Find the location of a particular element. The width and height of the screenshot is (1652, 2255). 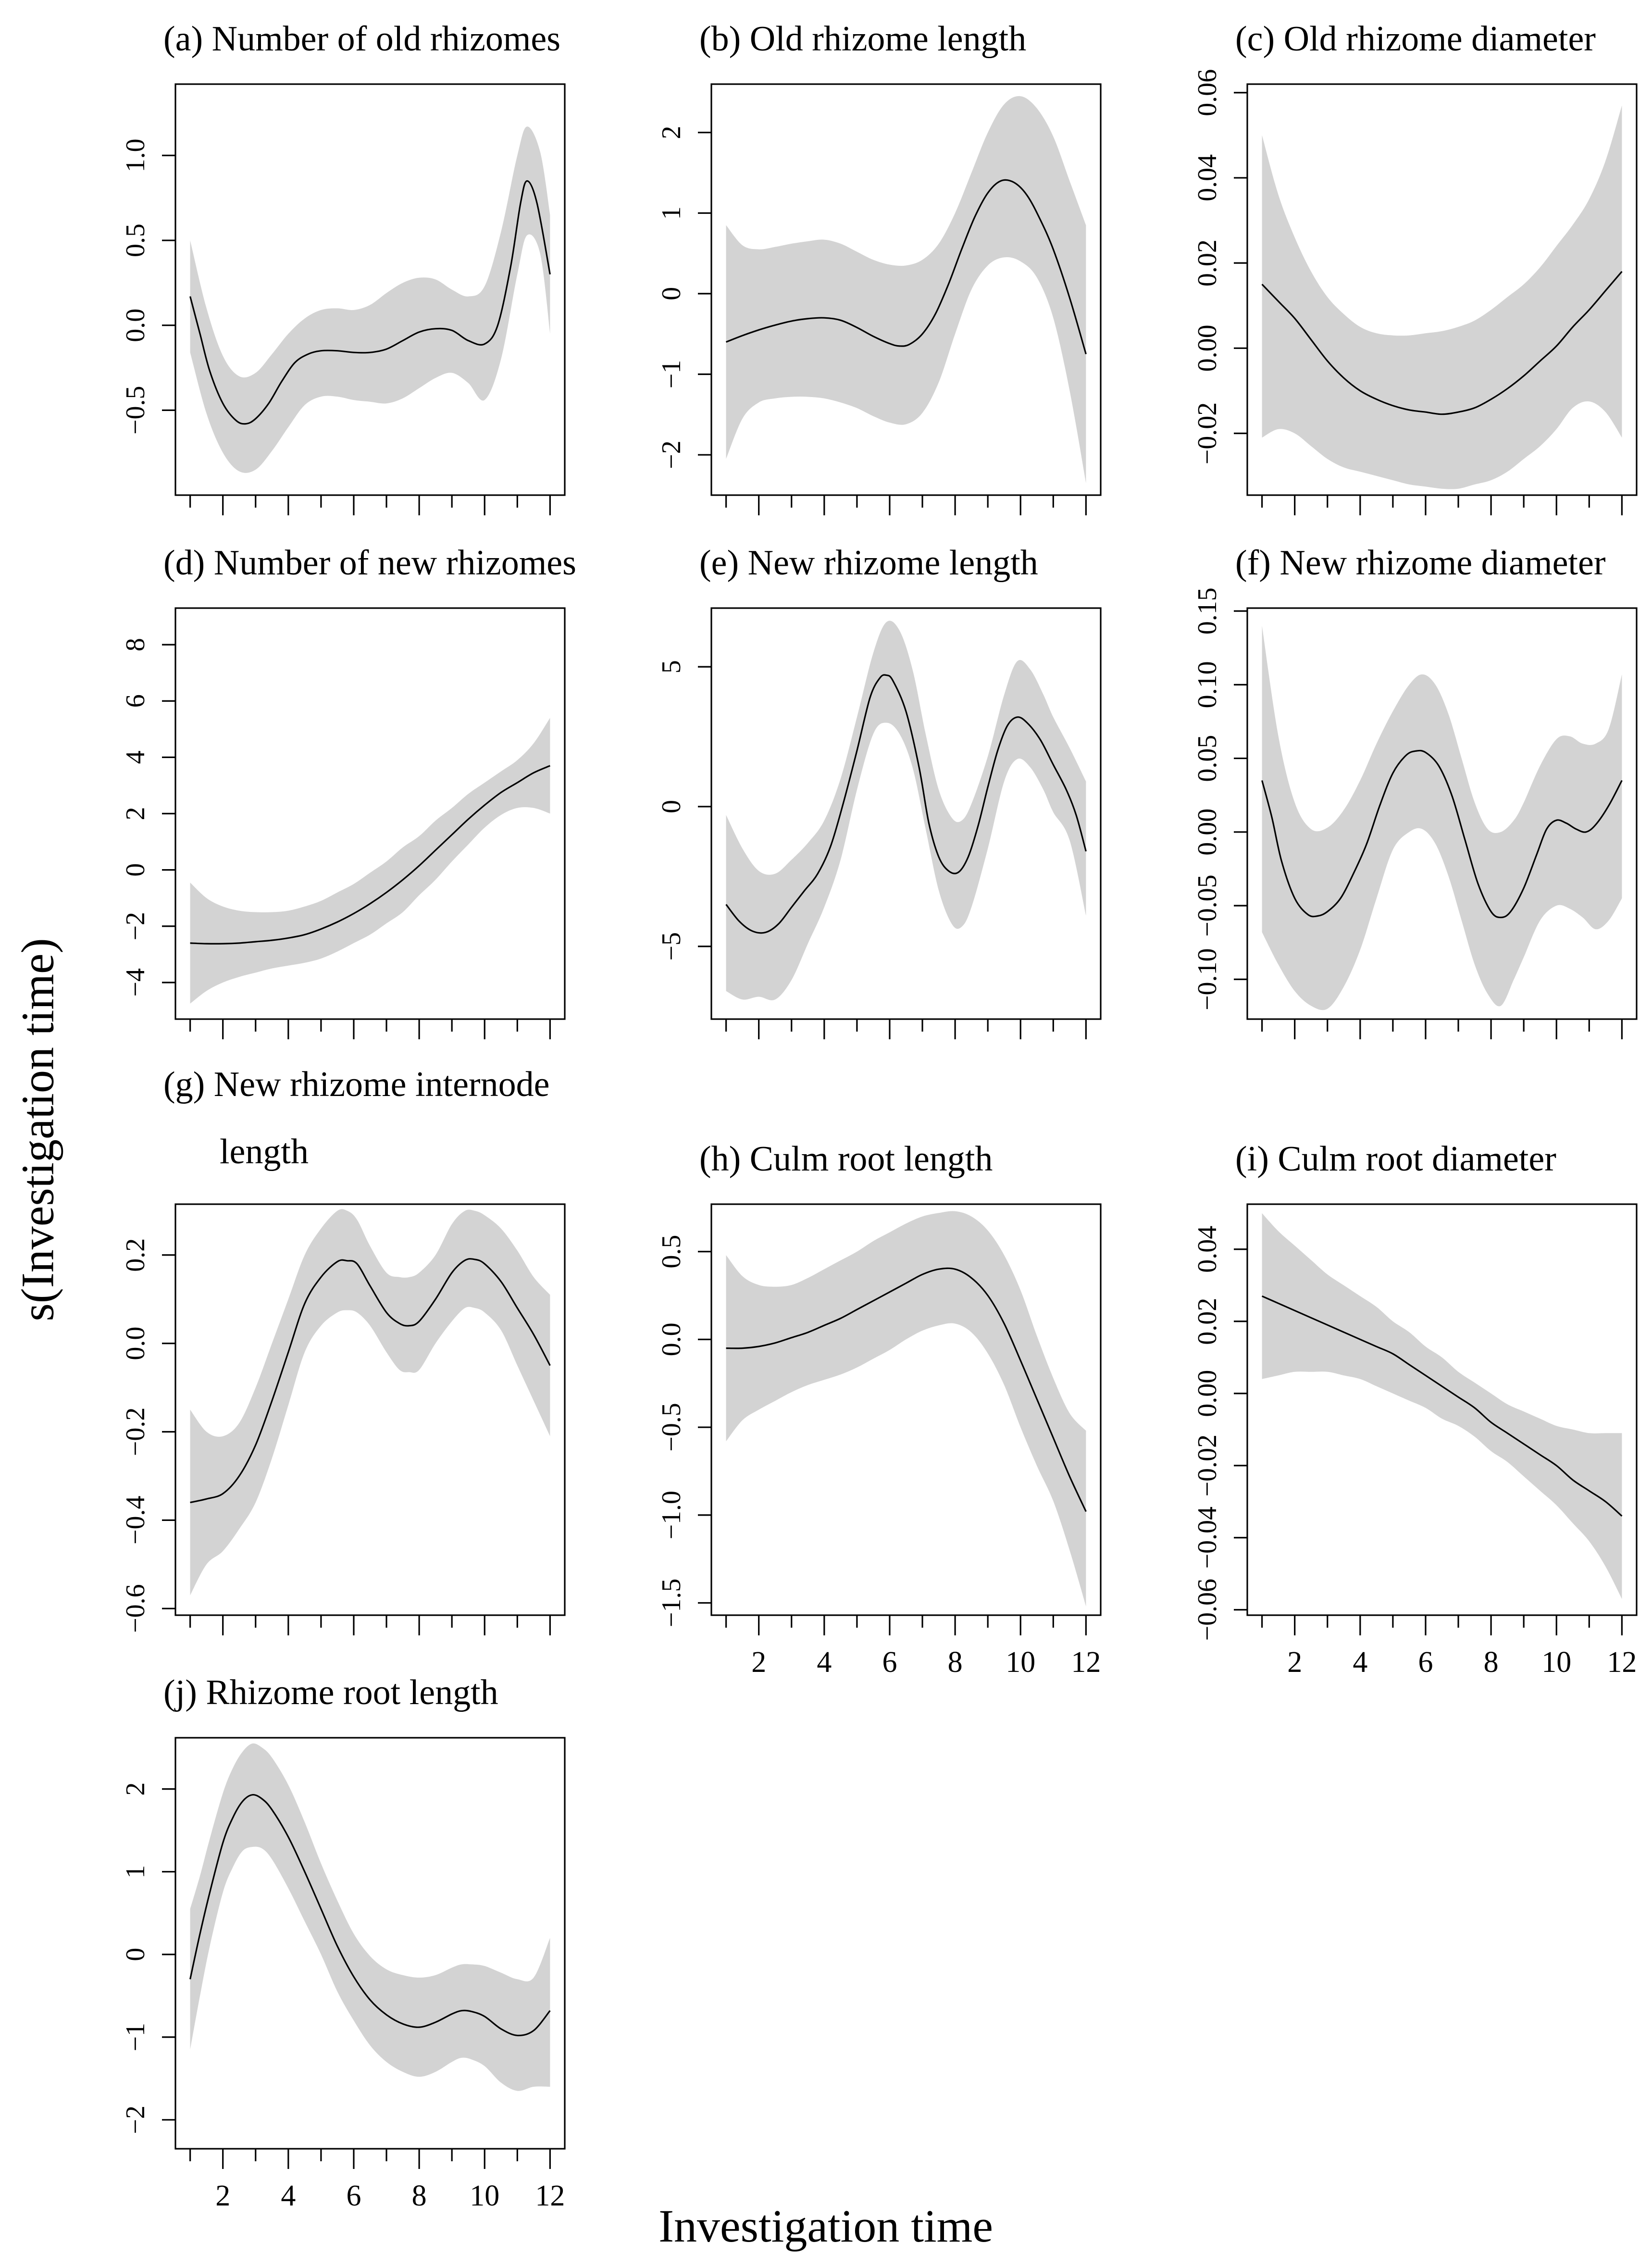

panel-title: length is located at coordinates (264, 1151).